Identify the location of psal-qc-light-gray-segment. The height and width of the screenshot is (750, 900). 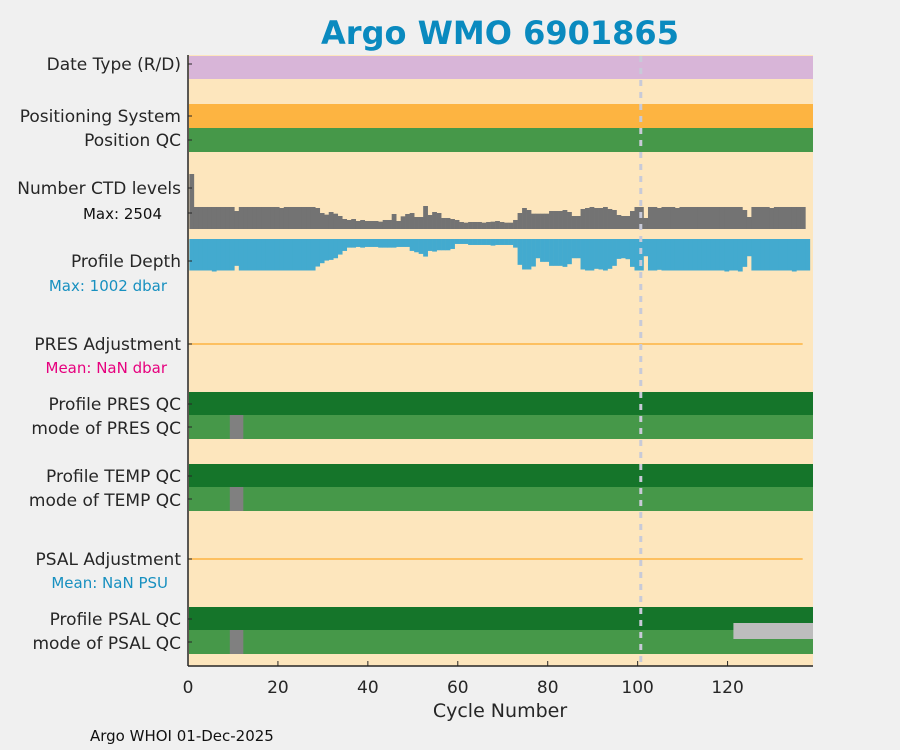
(773, 631).